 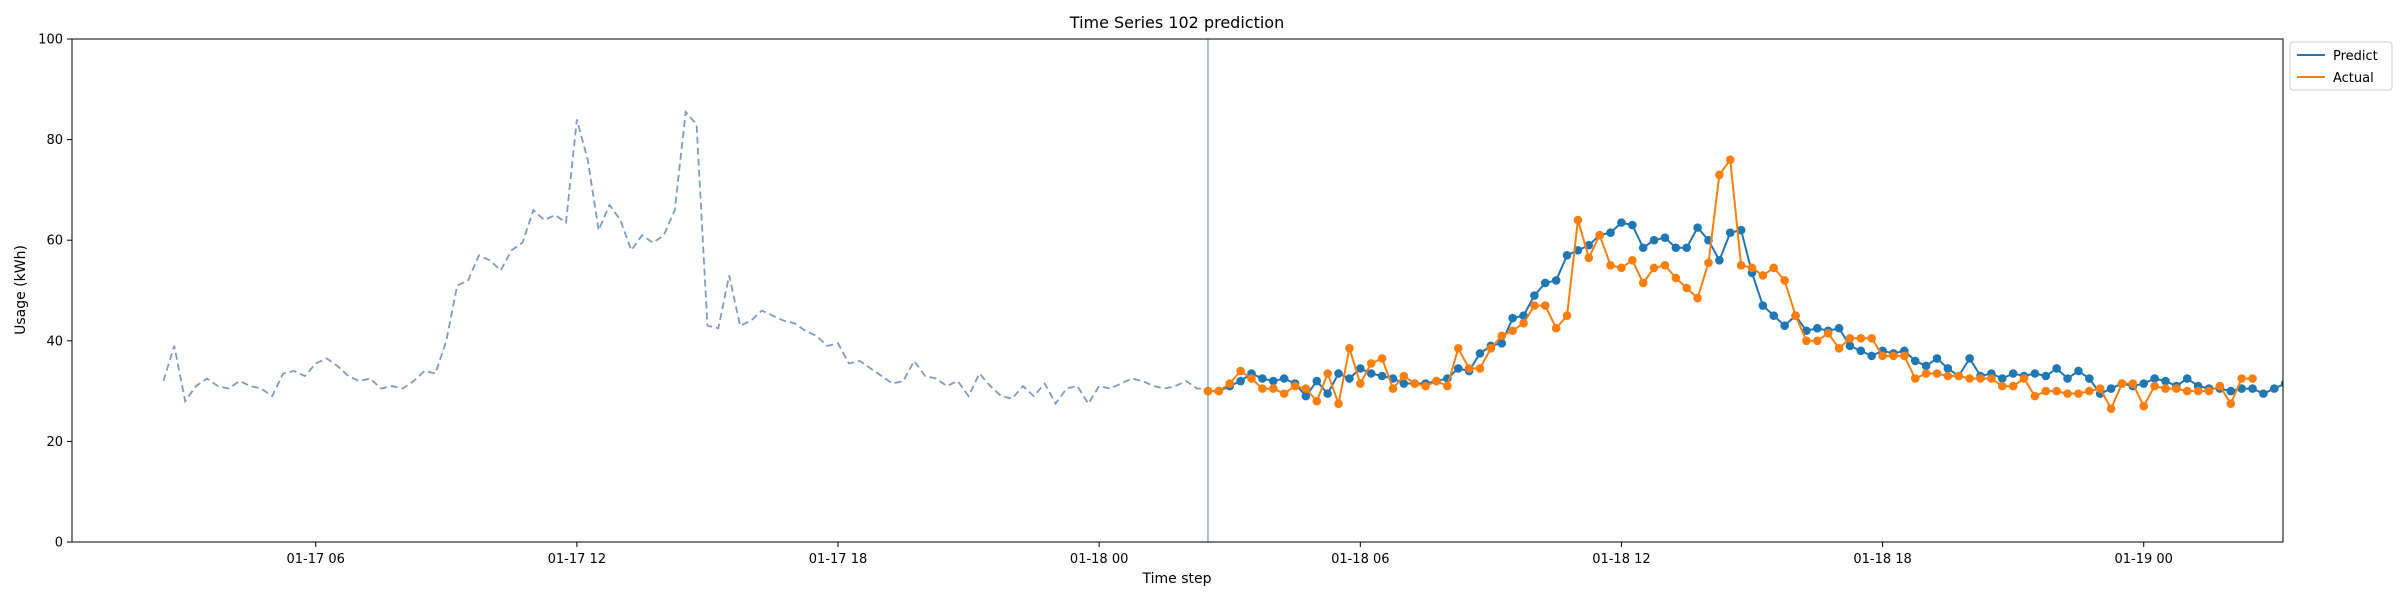 What do you see at coordinates (54, 442) in the screenshot?
I see `y-tick-label: 20` at bounding box center [54, 442].